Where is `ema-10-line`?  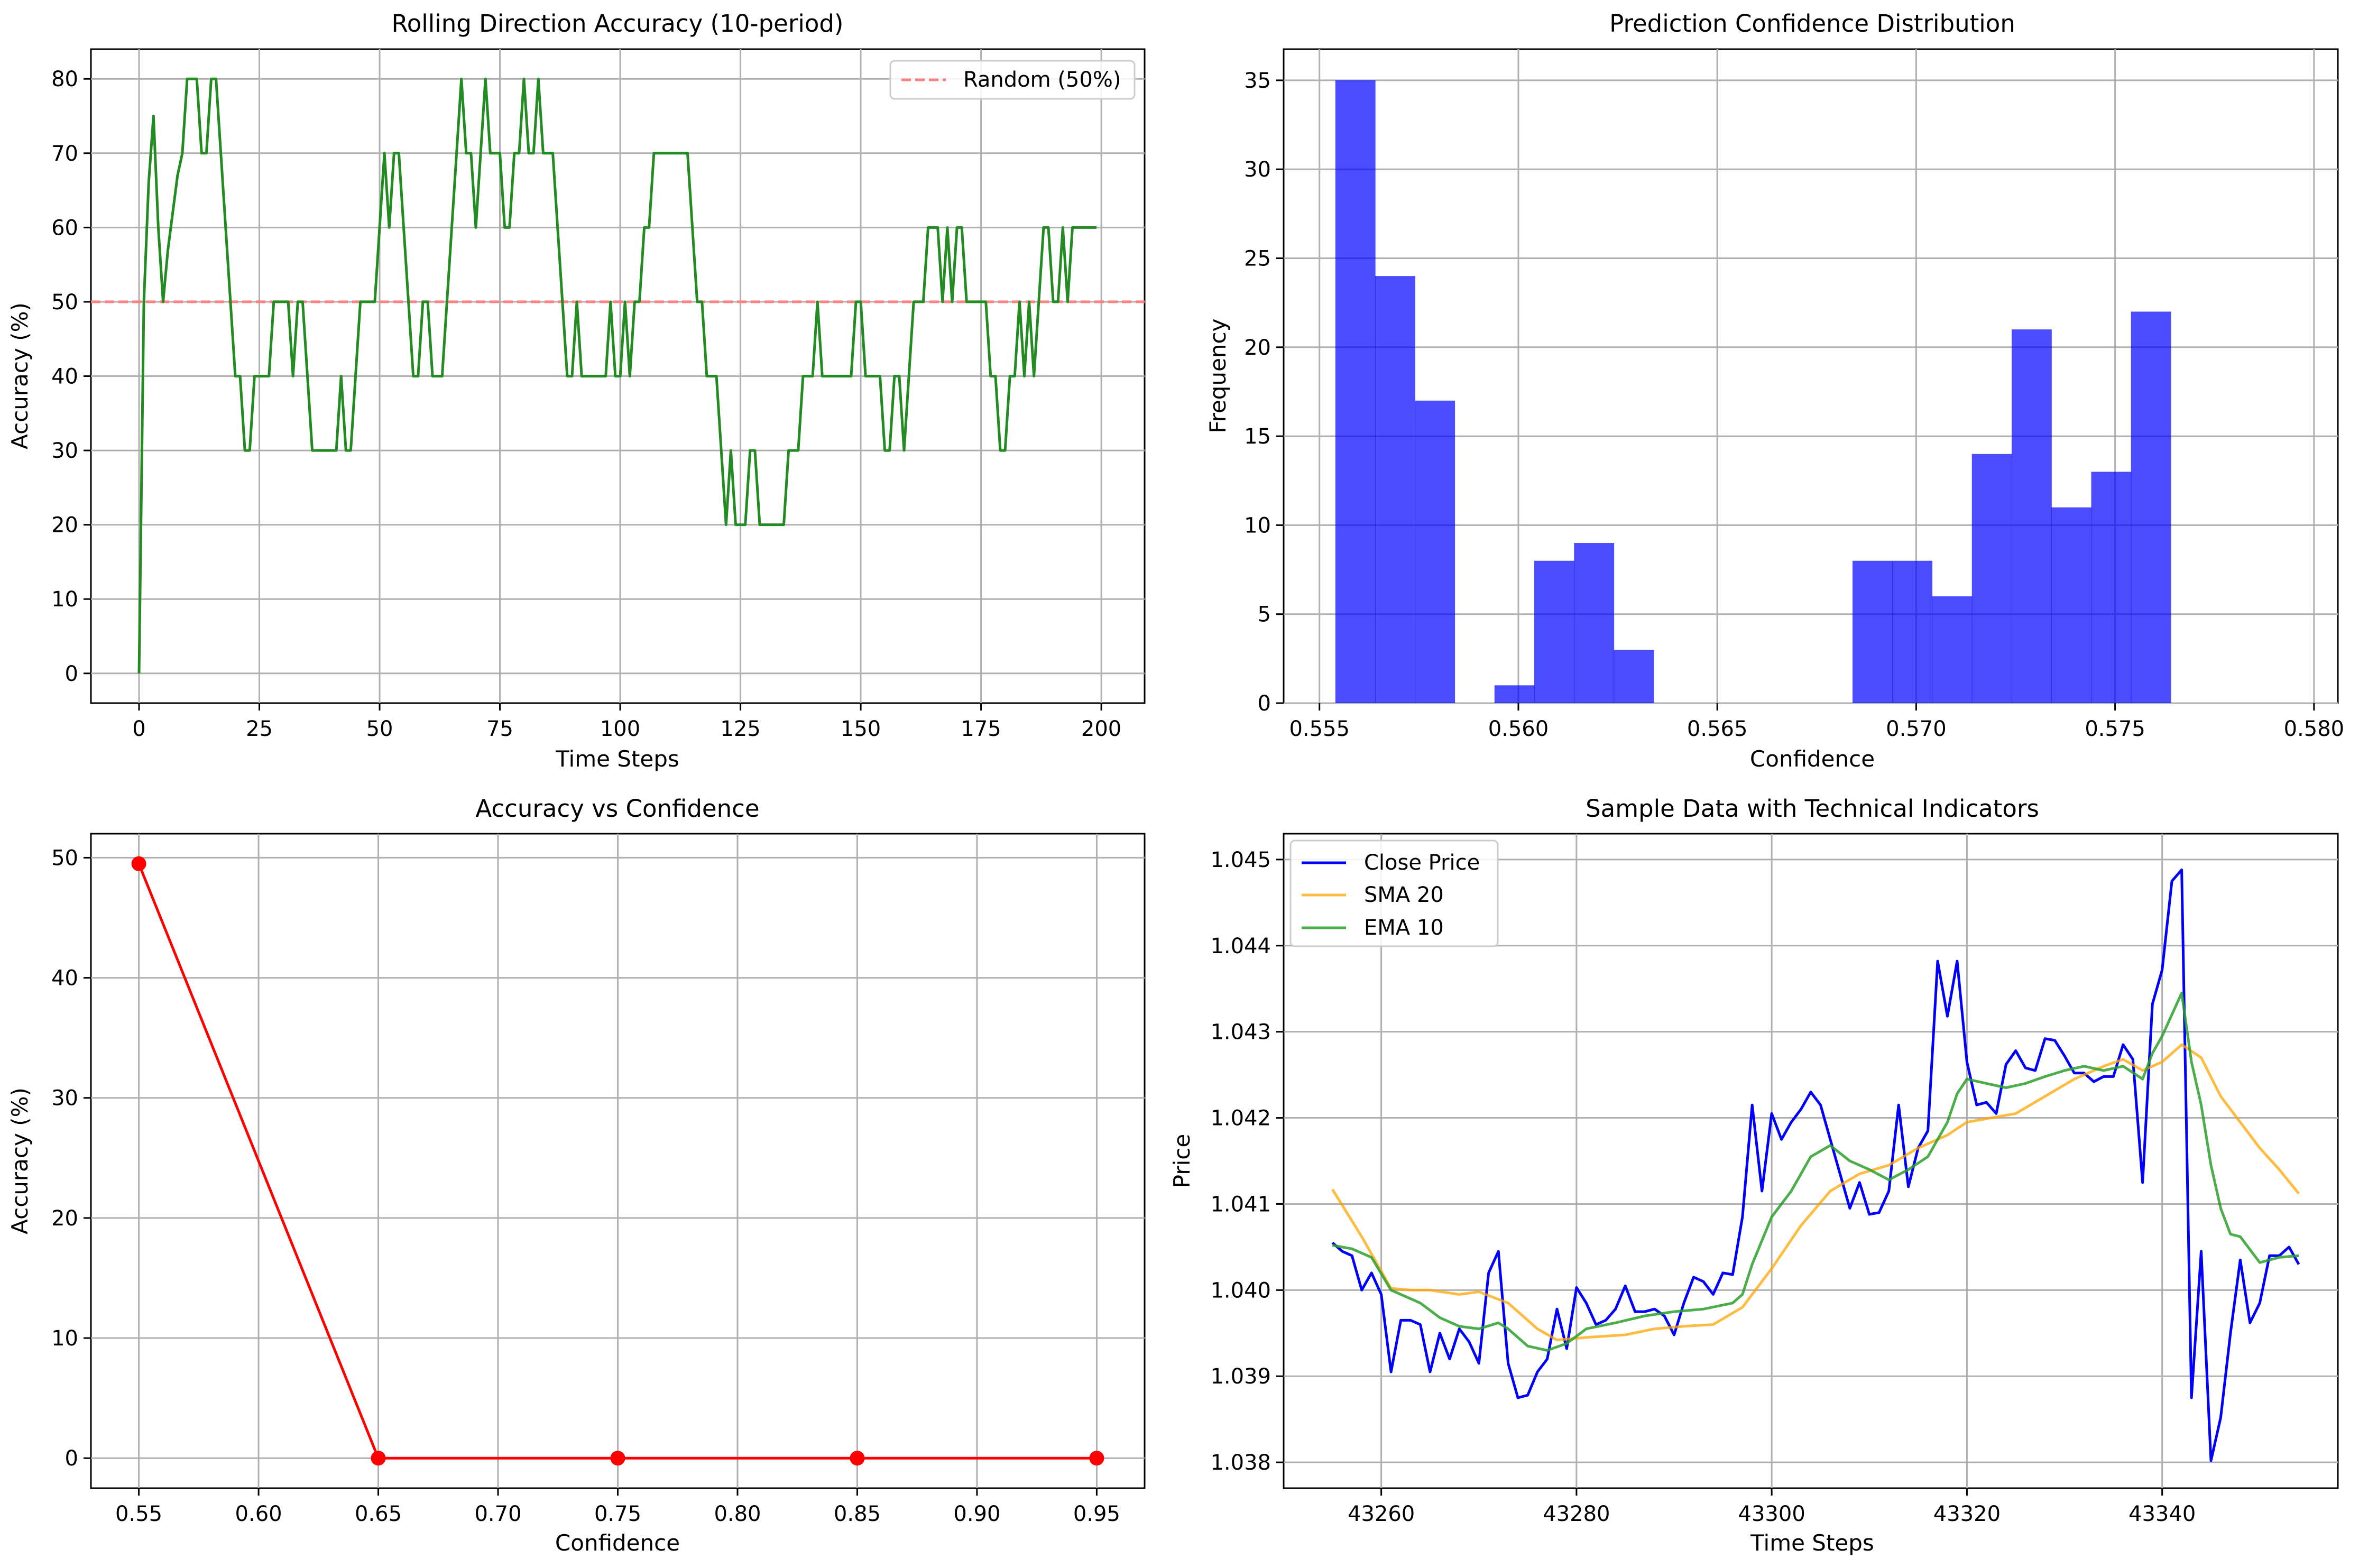 ema-10-line is located at coordinates (1815, 1171).